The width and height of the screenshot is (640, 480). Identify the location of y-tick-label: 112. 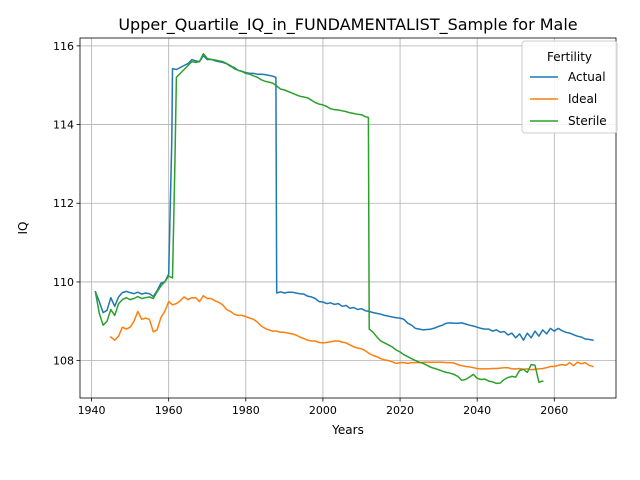
(63, 203).